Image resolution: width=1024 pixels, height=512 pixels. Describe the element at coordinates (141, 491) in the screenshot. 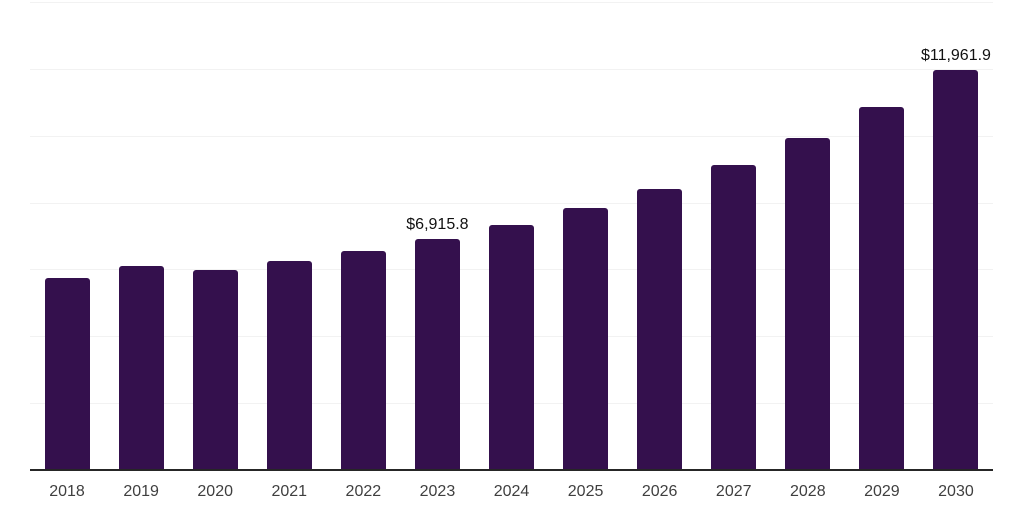

I see `x-tick-2019: 2019` at that location.